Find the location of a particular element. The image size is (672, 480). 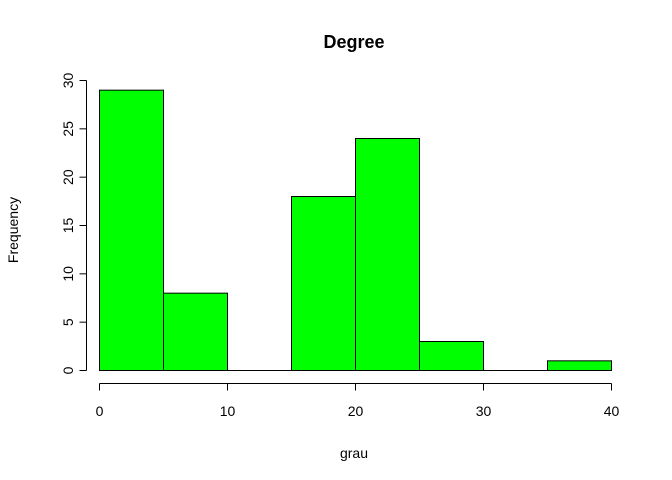

y-axis: 0 5 10 15 20 25 30 is located at coordinates (73, 223).